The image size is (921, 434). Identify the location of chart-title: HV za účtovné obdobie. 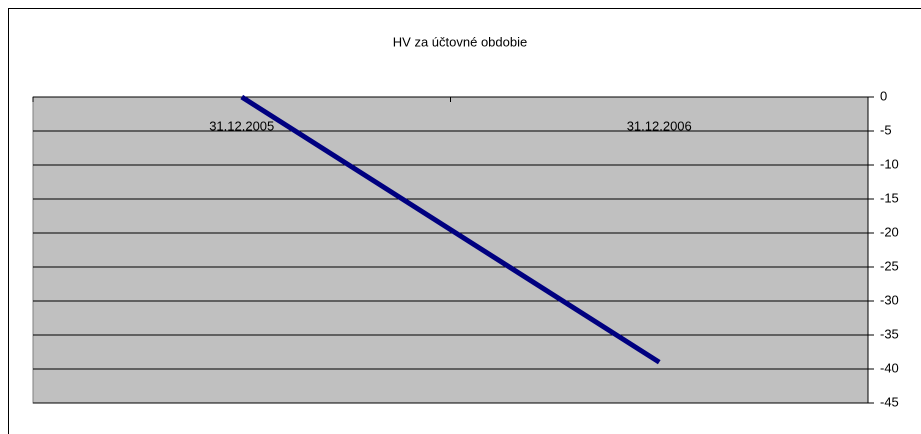
(460, 41).